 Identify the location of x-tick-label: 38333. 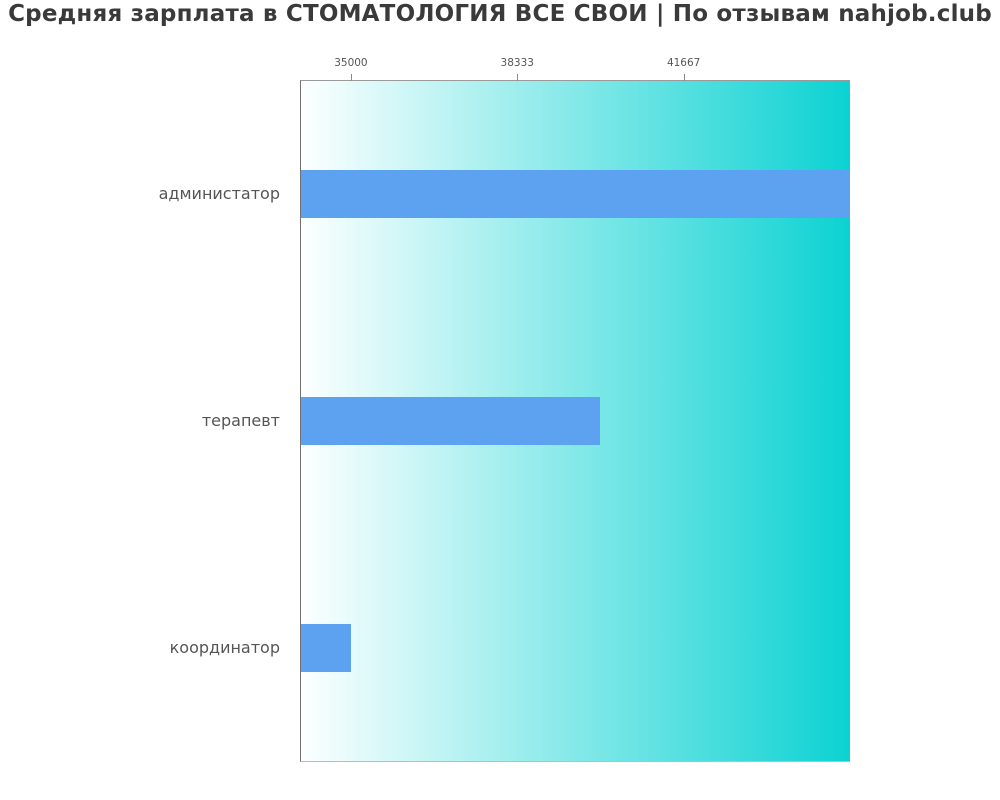
(517, 63).